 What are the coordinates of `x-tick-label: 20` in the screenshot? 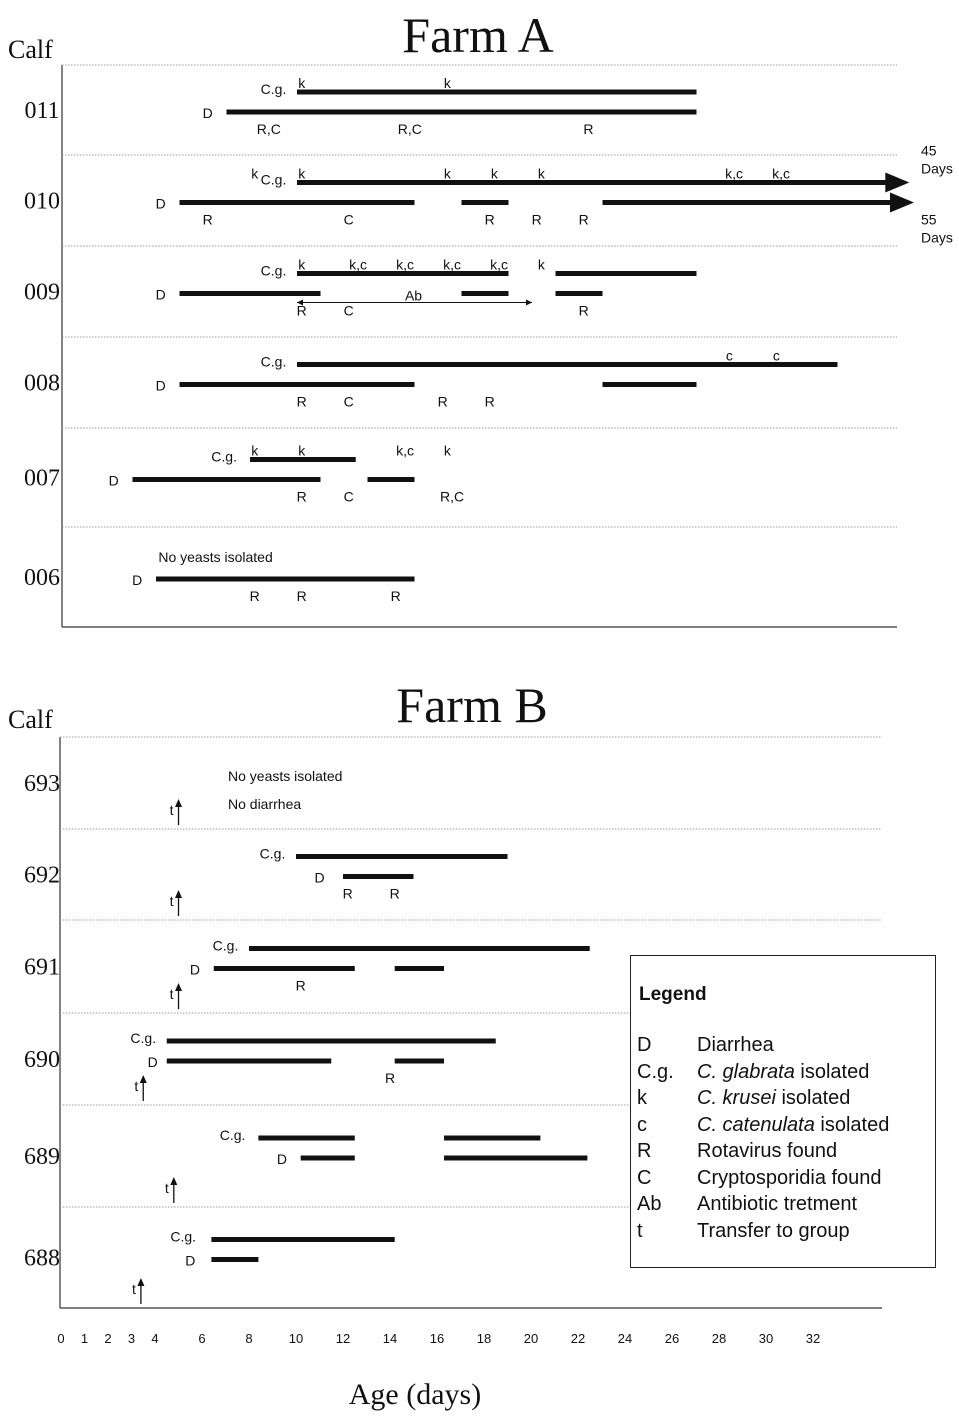 It's located at (531, 1338).